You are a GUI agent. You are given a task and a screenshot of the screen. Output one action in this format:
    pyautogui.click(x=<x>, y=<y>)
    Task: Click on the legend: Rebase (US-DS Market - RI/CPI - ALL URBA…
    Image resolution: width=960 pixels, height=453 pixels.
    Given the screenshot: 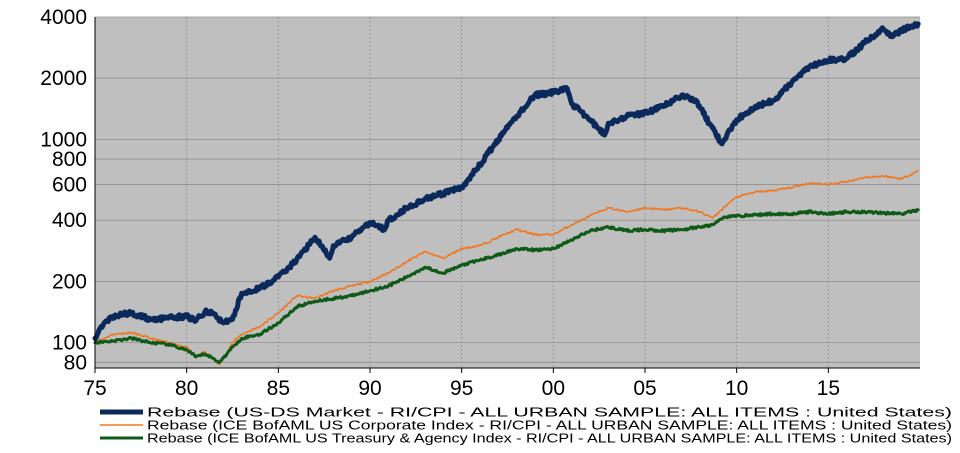 What is the action you would take?
    pyautogui.click(x=526, y=426)
    